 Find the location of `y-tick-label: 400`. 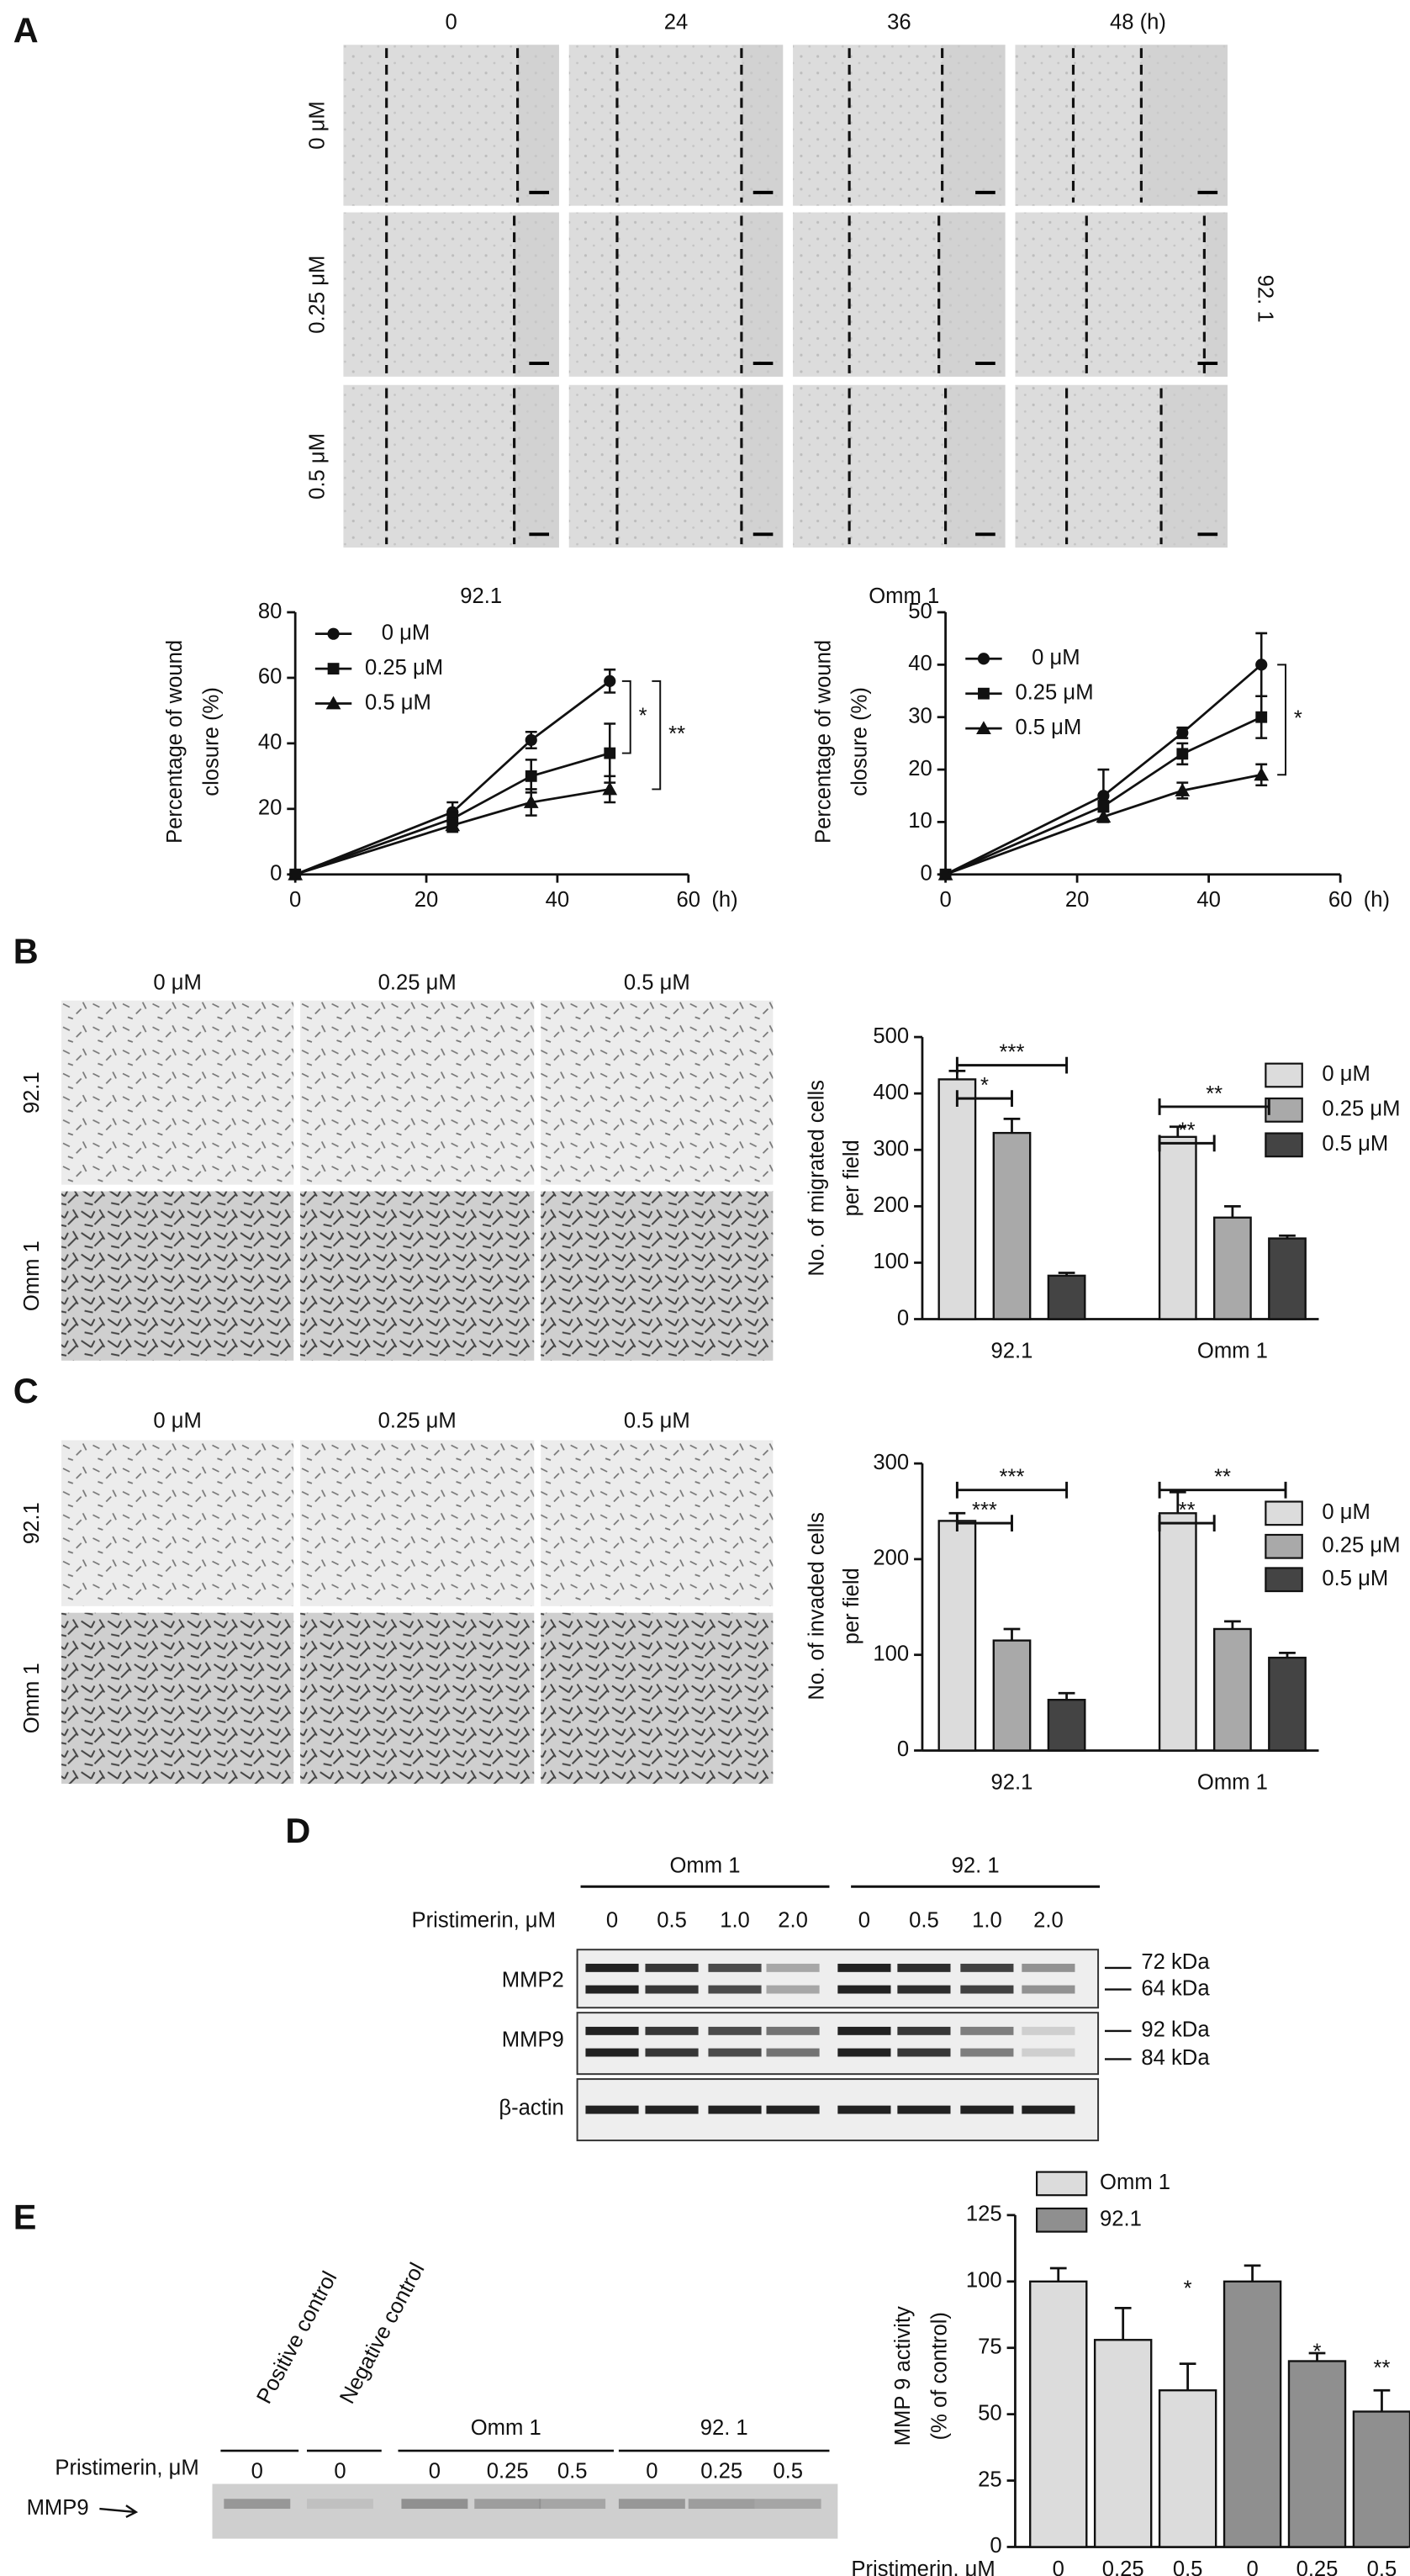

y-tick-label: 400 is located at coordinates (891, 1092).